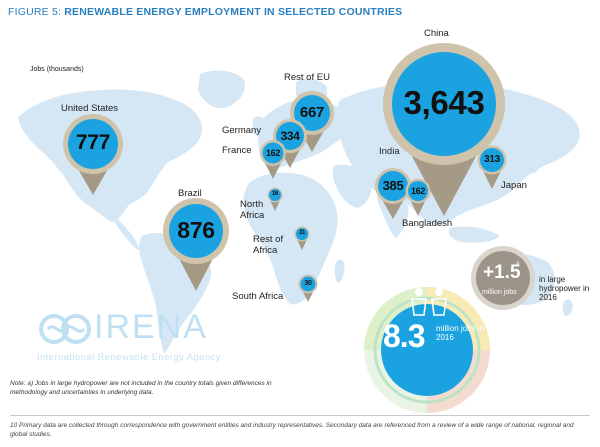  Describe the element at coordinates (312, 112) in the screenshot. I see `pin-value: 667` at that location.